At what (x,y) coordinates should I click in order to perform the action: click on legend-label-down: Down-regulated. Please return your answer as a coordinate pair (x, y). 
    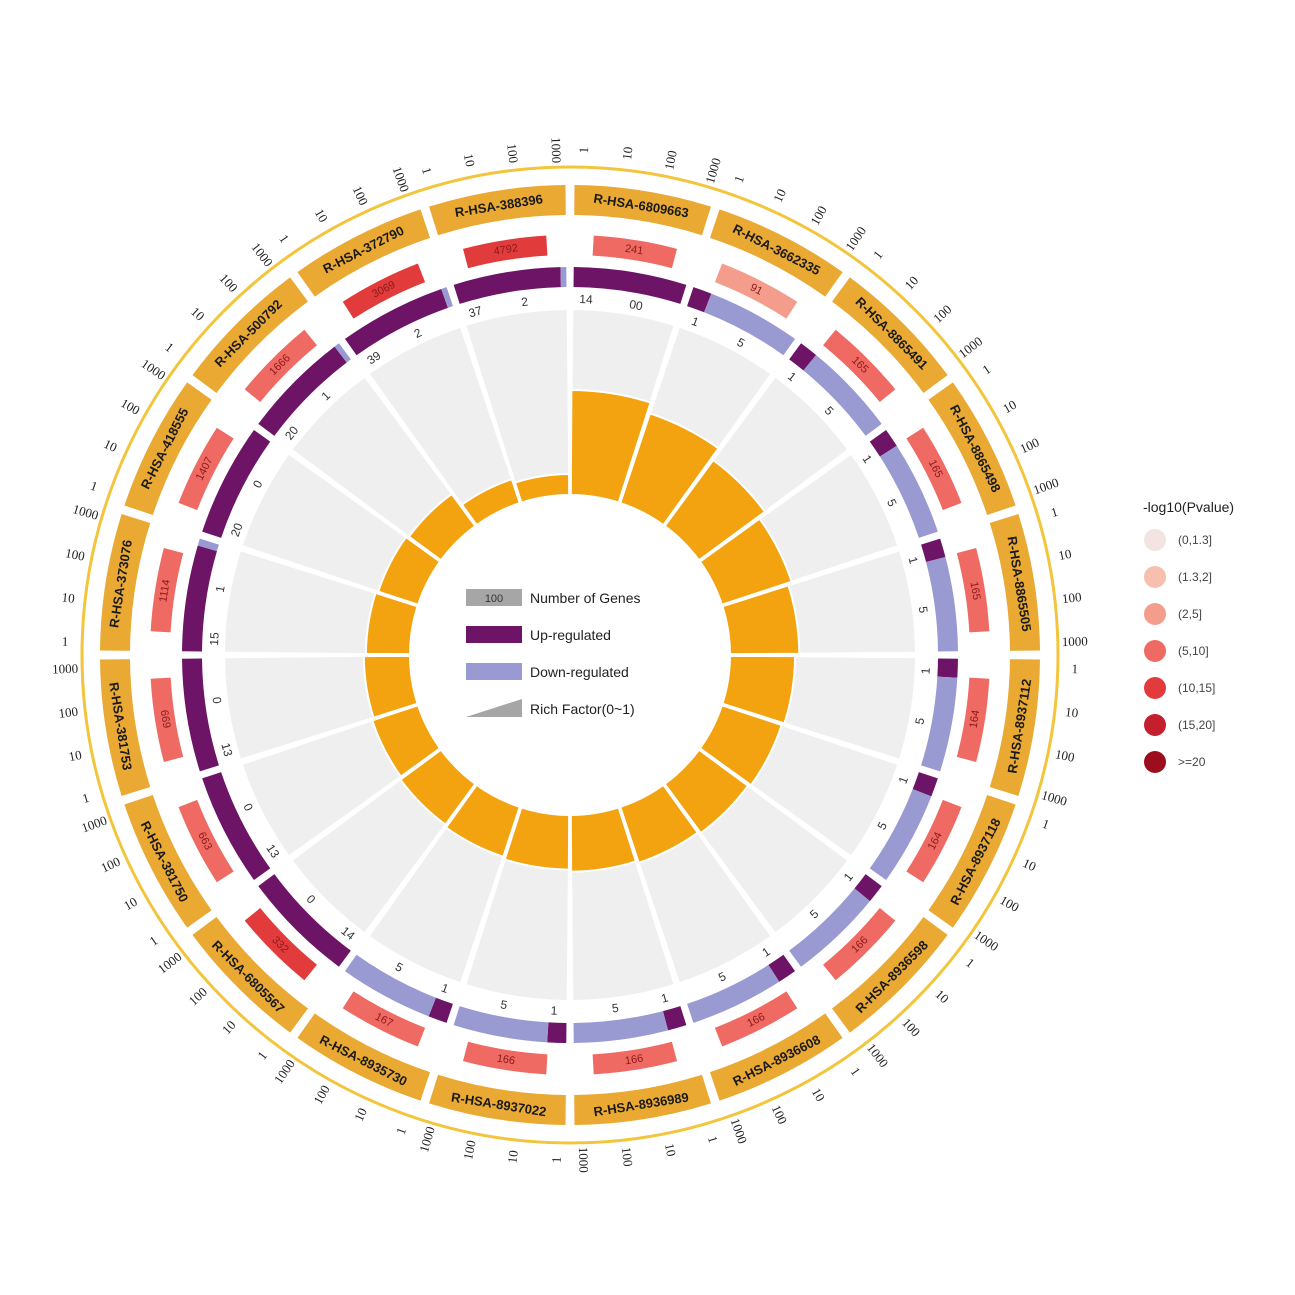
    Looking at the image, I should click on (579, 672).